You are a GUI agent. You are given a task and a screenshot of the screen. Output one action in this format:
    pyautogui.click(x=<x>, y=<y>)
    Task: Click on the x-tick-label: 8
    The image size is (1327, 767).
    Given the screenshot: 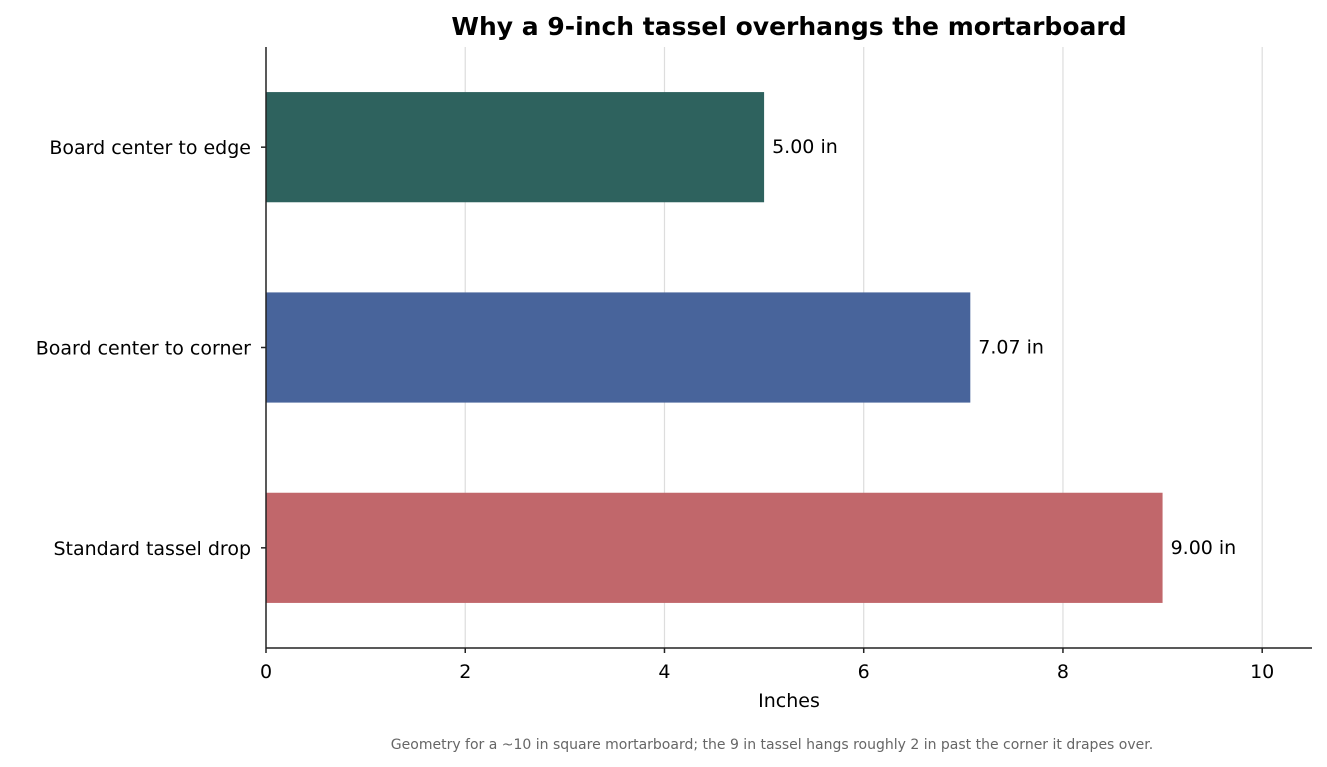 What is the action you would take?
    pyautogui.click(x=1063, y=672)
    